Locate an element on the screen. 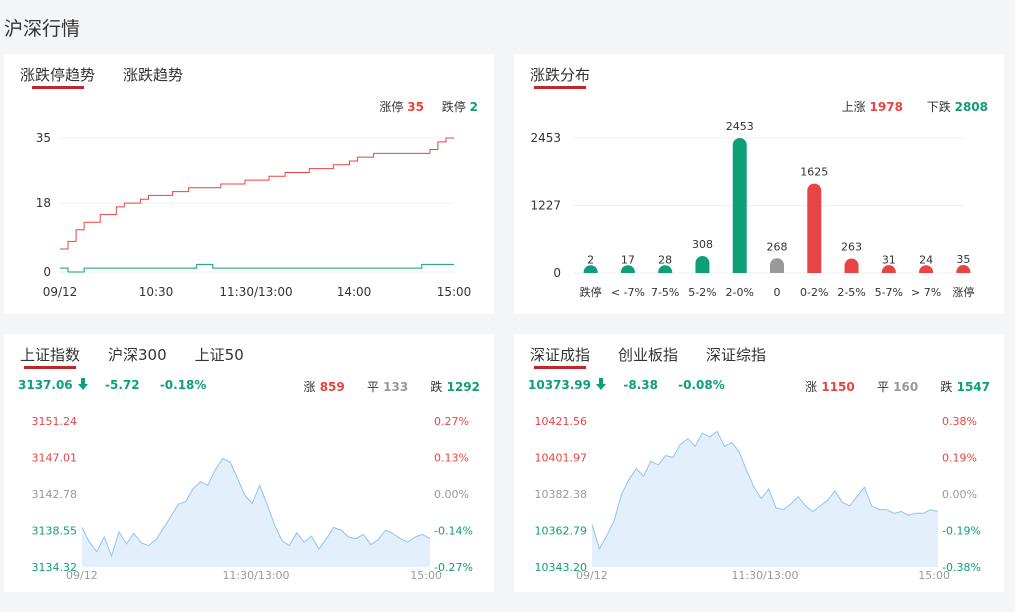  bar-value-label: 2453 is located at coordinates (740, 126).